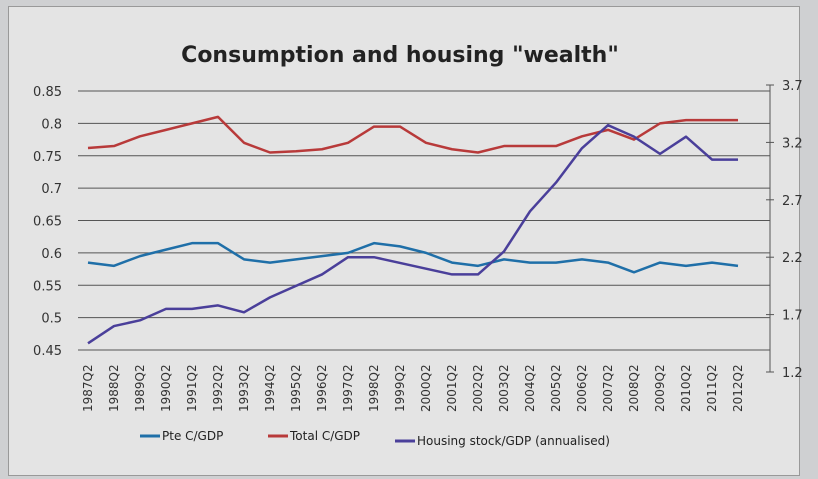  I want to click on y-tick-label: 0.6, so click(51, 254).